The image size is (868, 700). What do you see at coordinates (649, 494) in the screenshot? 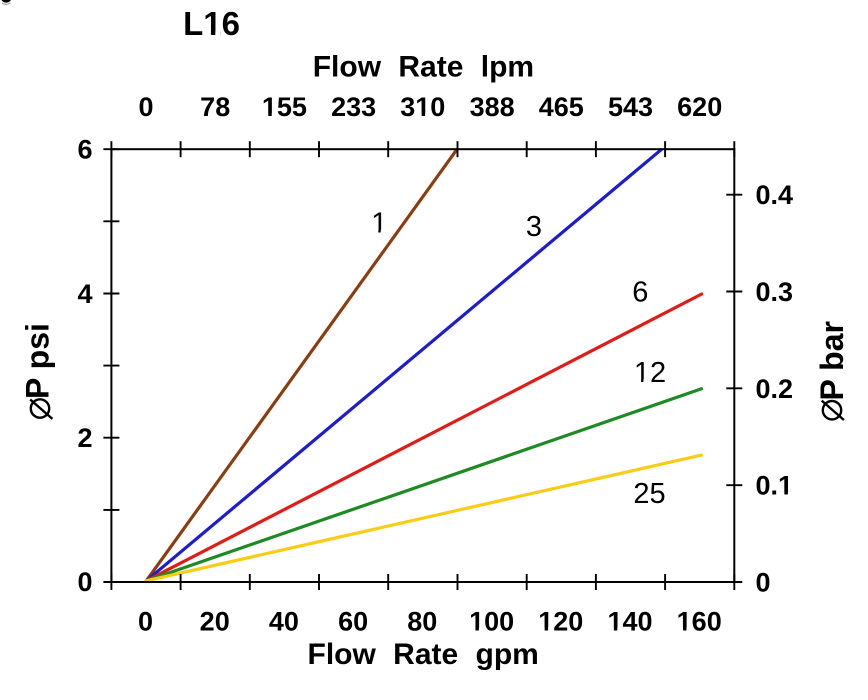
I see `svg-text: 25` at bounding box center [649, 494].